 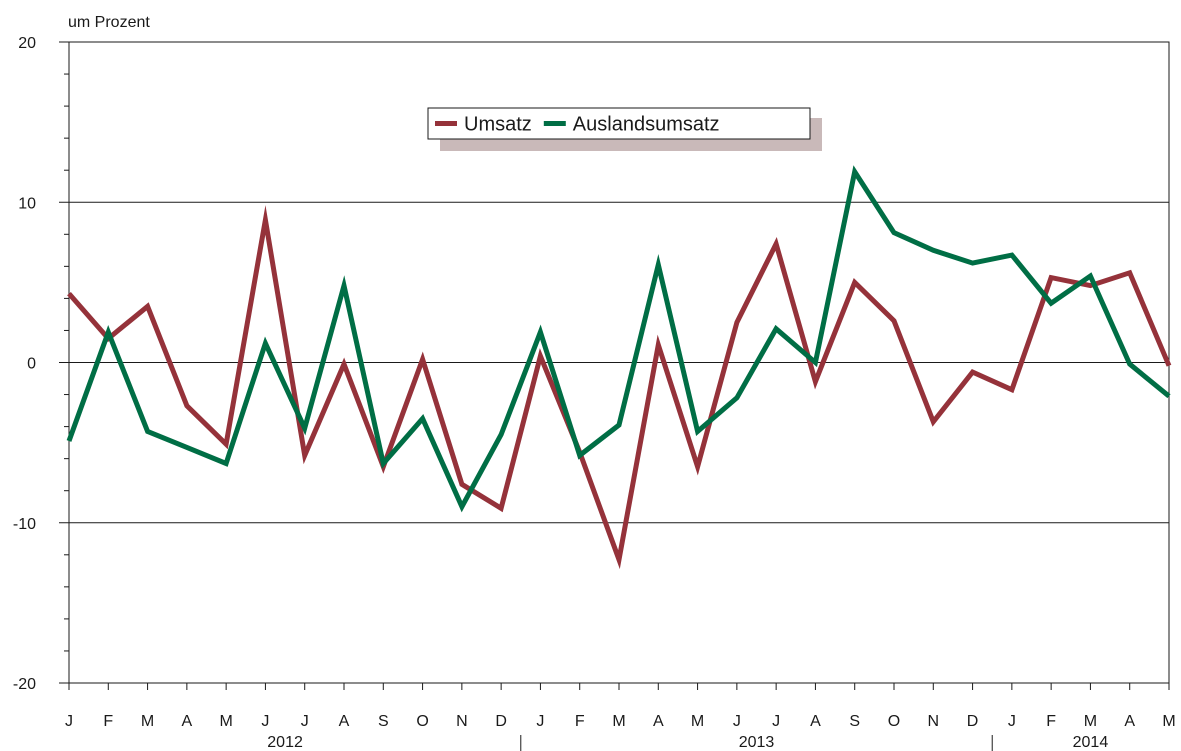 What do you see at coordinates (1091, 742) in the screenshot?
I see `year-label: 2014` at bounding box center [1091, 742].